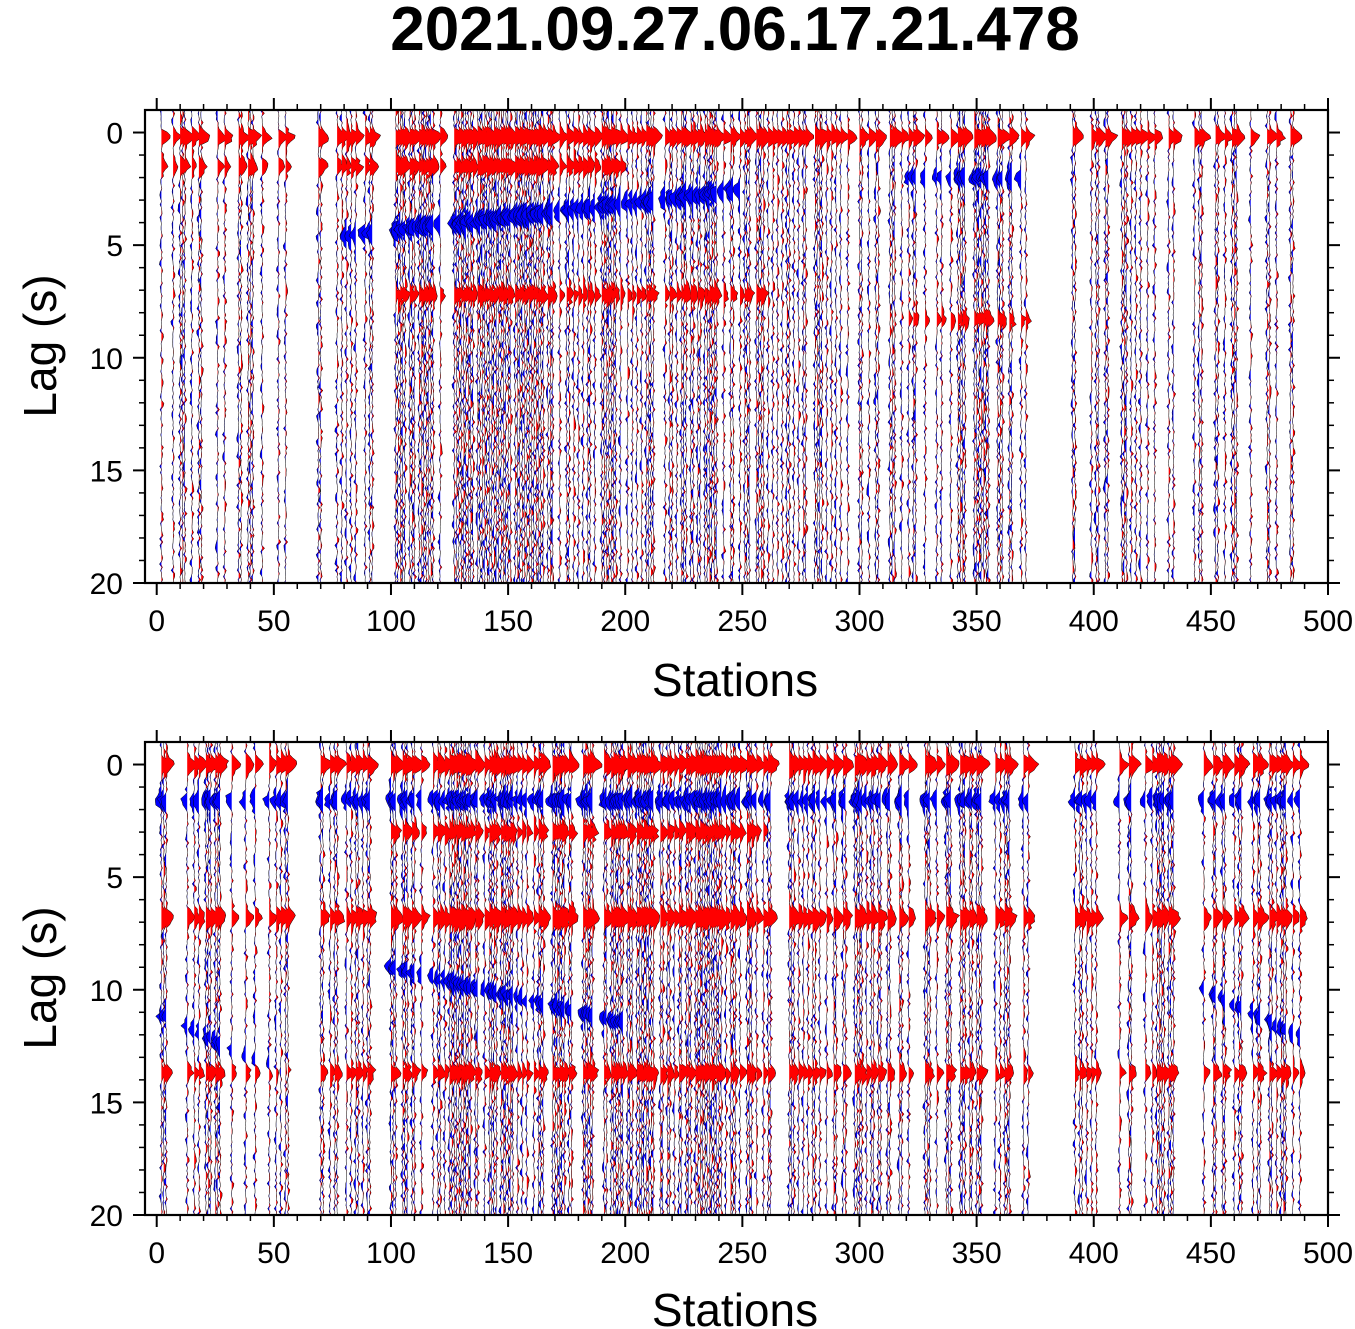  What do you see at coordinates (114, 134) in the screenshot?
I see `y-tick-label: 0` at bounding box center [114, 134].